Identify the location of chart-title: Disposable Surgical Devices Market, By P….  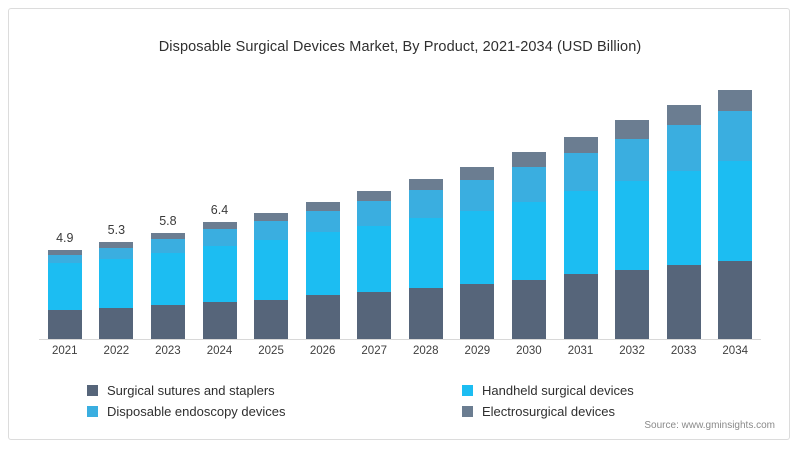
(400, 47).